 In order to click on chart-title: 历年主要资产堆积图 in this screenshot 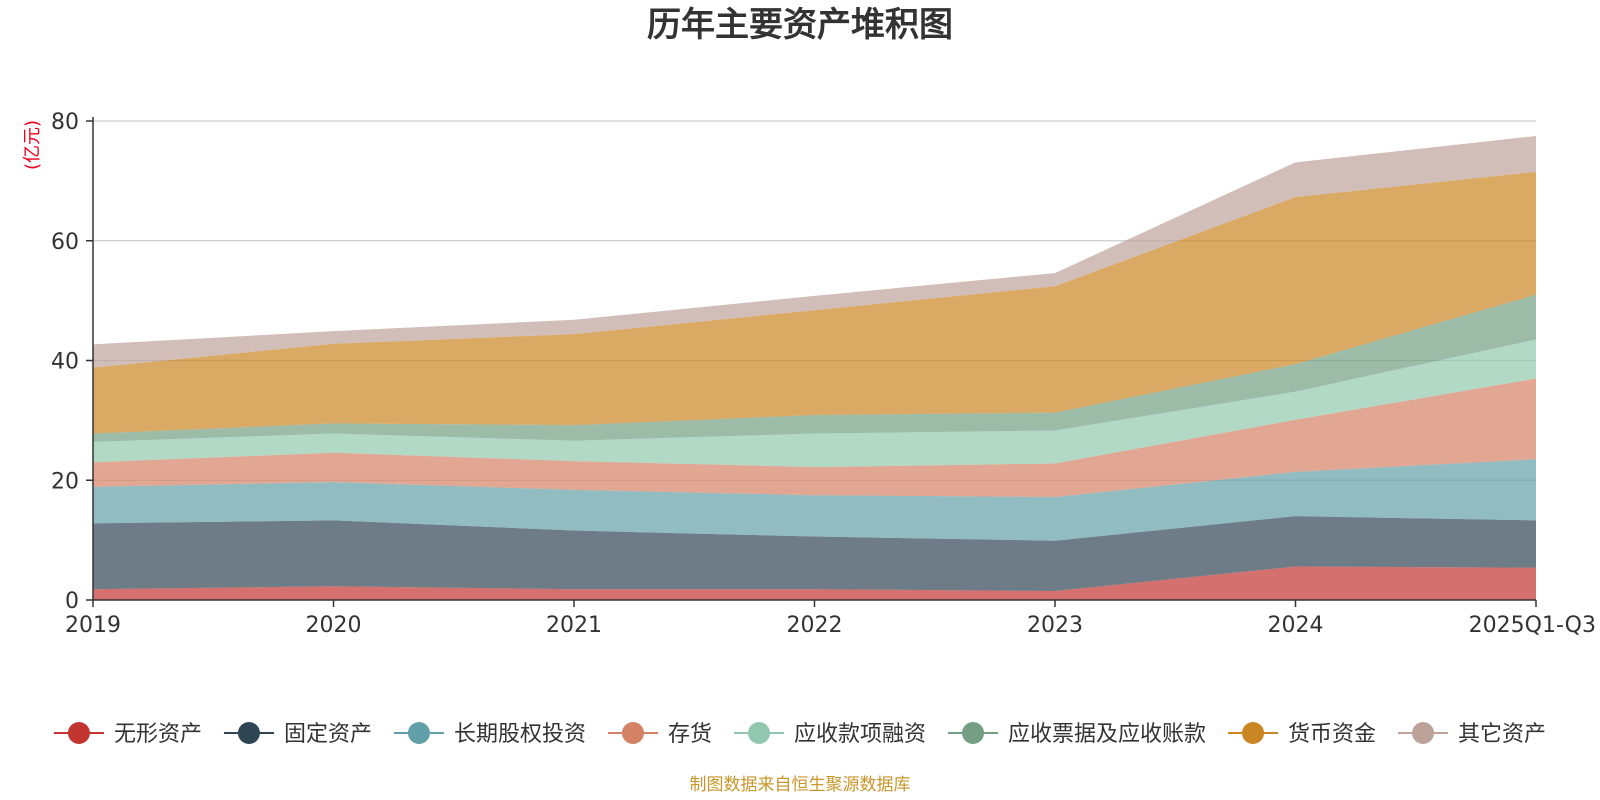, I will do `click(800, 25)`.